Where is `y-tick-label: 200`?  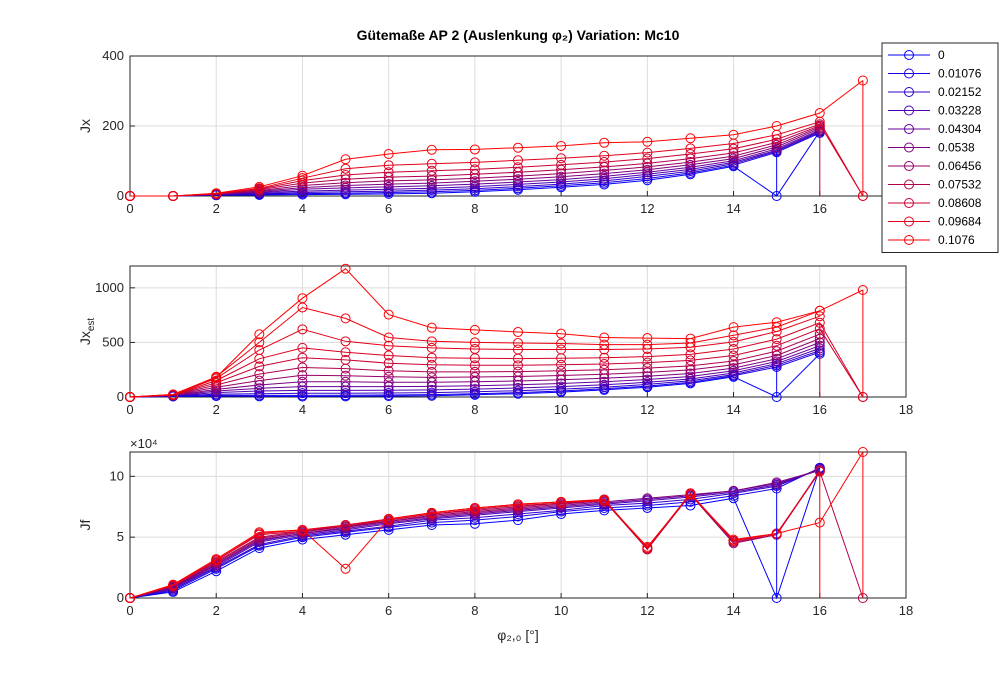
y-tick-label: 200 is located at coordinates (113, 125).